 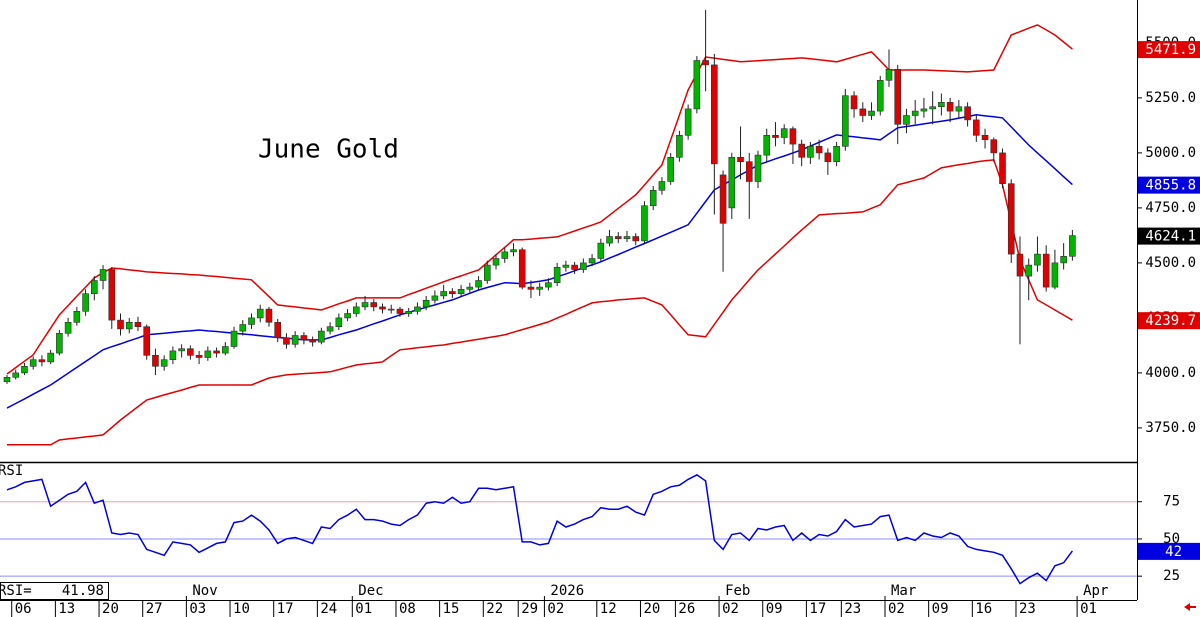 What do you see at coordinates (1170, 208) in the screenshot?
I see `y-tick-label: 4750.0` at bounding box center [1170, 208].